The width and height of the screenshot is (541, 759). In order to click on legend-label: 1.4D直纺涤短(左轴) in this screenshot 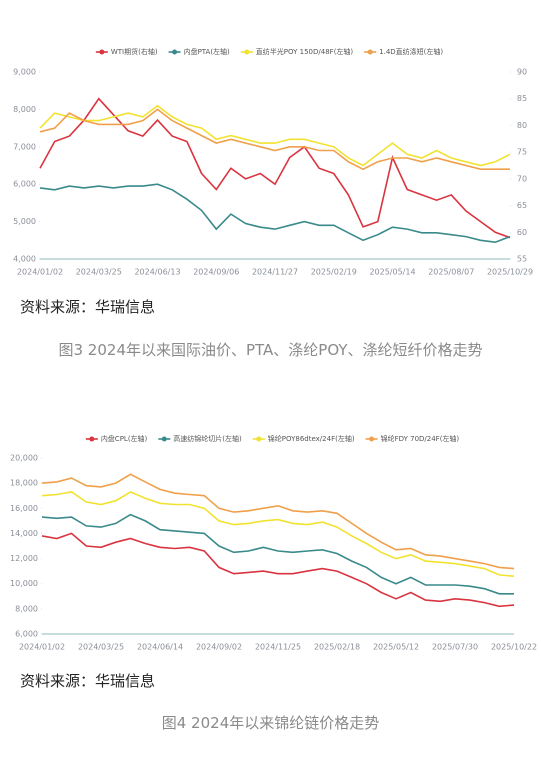, I will do `click(411, 51)`.